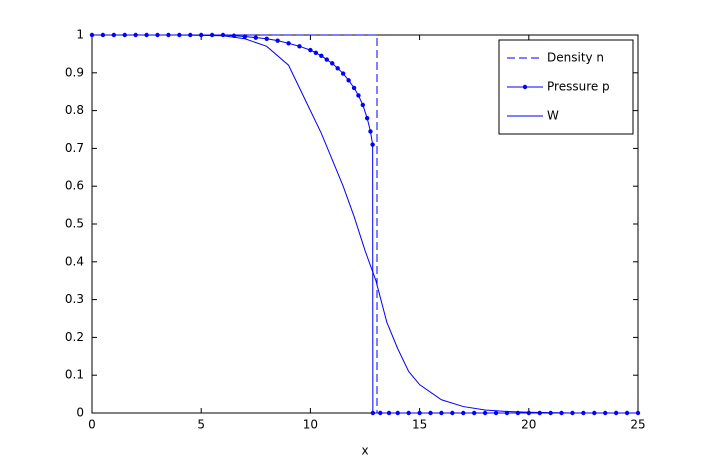 The image size is (706, 464). I want to click on y-tick-label: 0.5, so click(74, 224).